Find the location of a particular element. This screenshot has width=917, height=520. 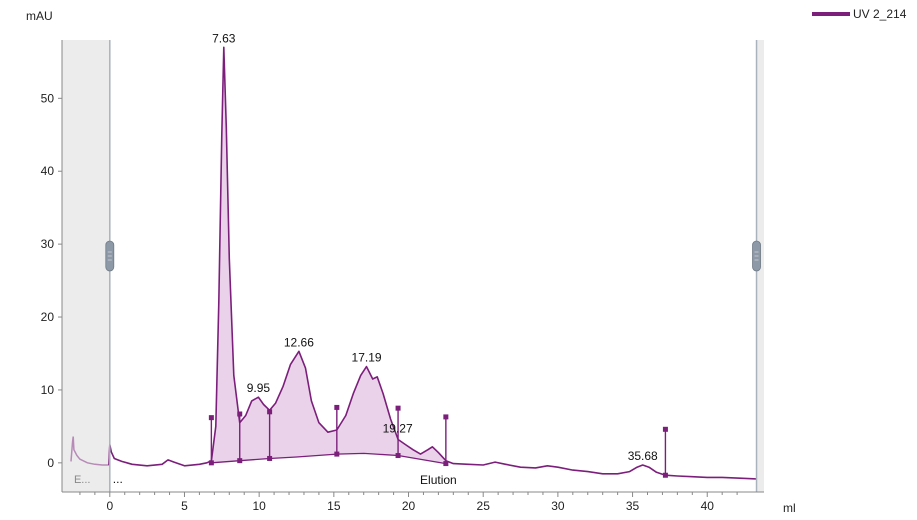

y-tick-label: 20 is located at coordinates (48, 317).